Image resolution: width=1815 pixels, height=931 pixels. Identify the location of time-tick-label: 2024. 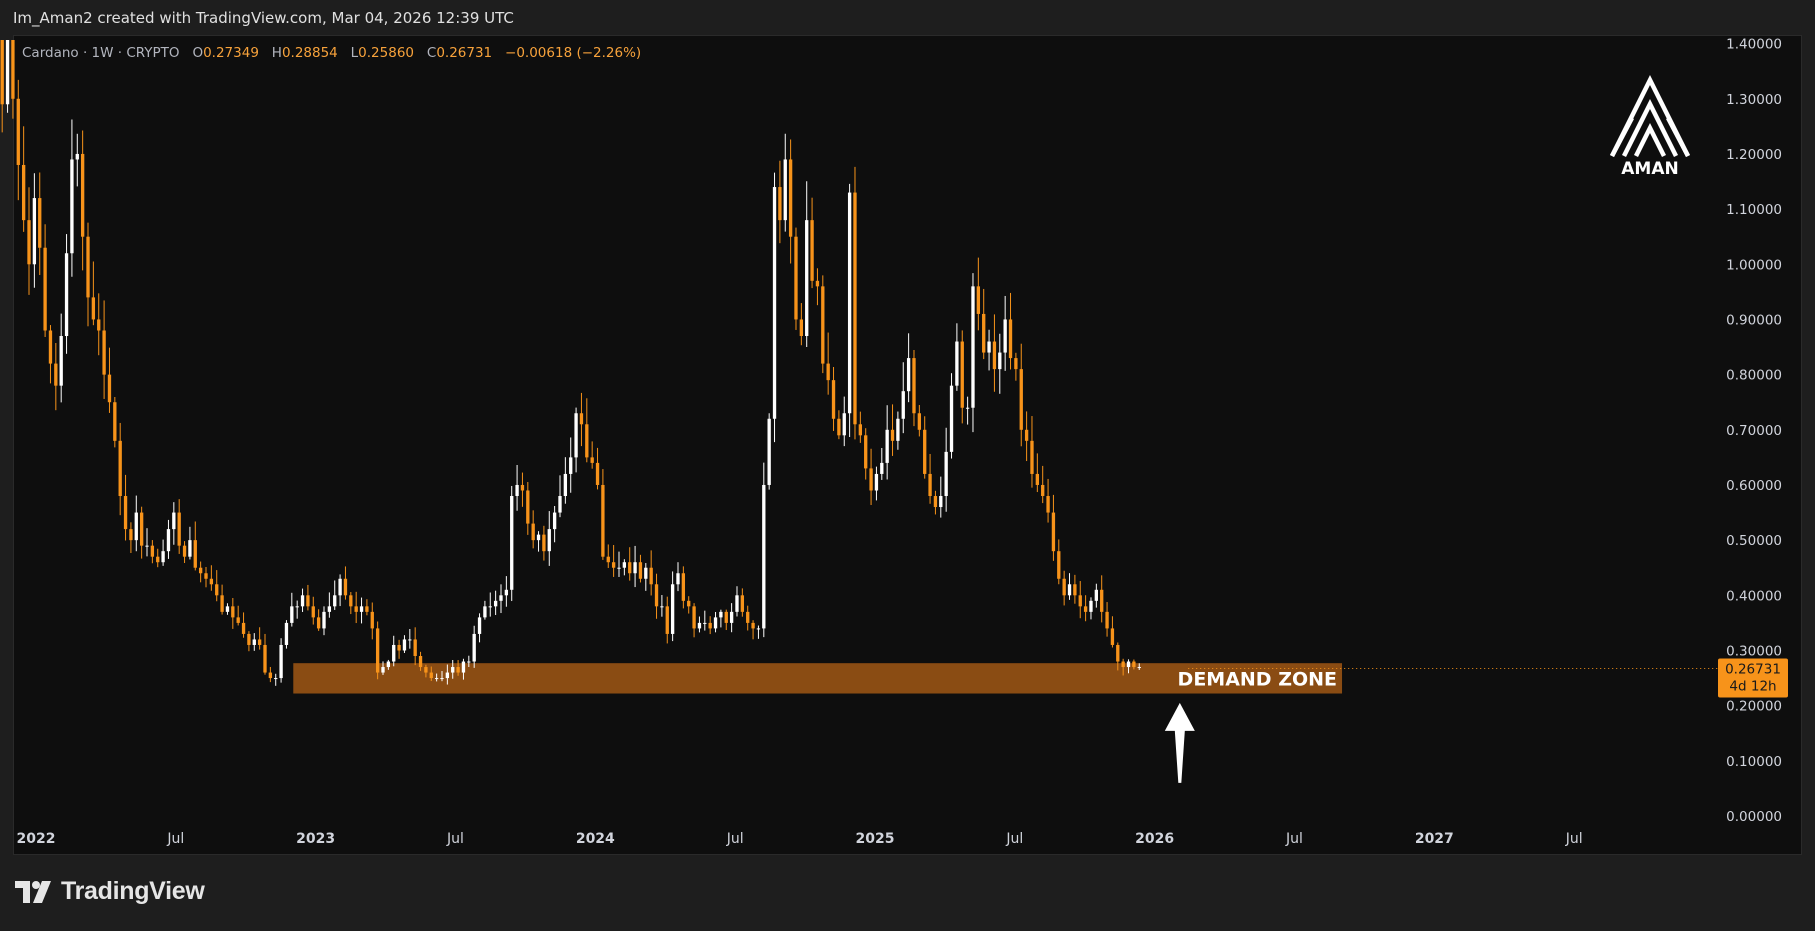
(595, 839).